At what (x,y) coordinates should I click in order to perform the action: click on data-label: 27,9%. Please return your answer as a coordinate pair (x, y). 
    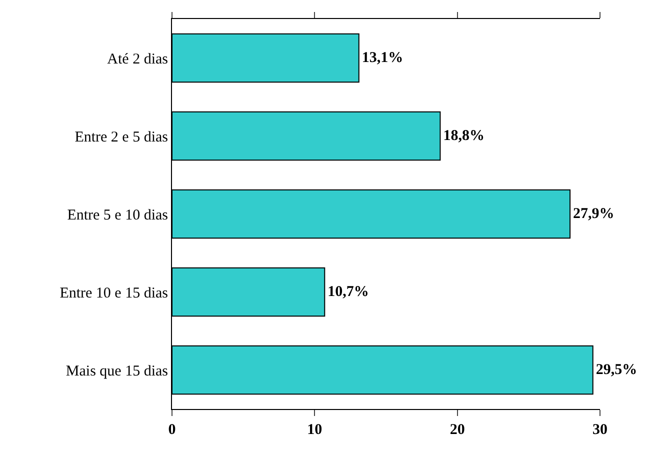
    Looking at the image, I should click on (593, 214).